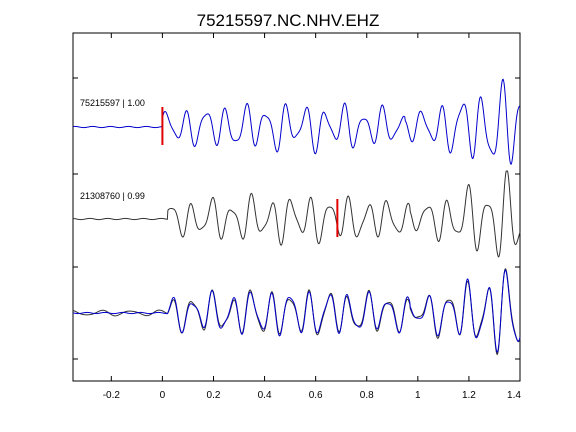 This screenshot has height=432, width=576. I want to click on x-tick-label: 0.2, so click(214, 395).